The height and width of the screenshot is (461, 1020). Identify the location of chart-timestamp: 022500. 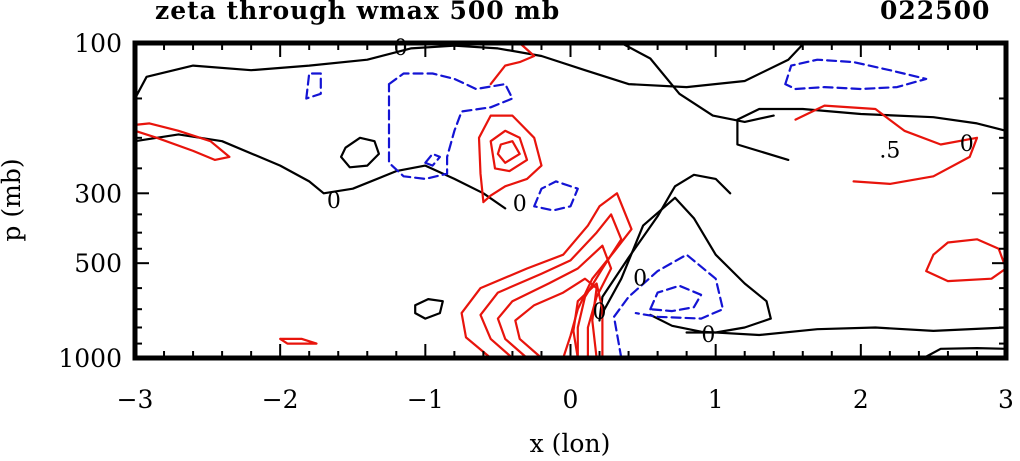
(935, 12).